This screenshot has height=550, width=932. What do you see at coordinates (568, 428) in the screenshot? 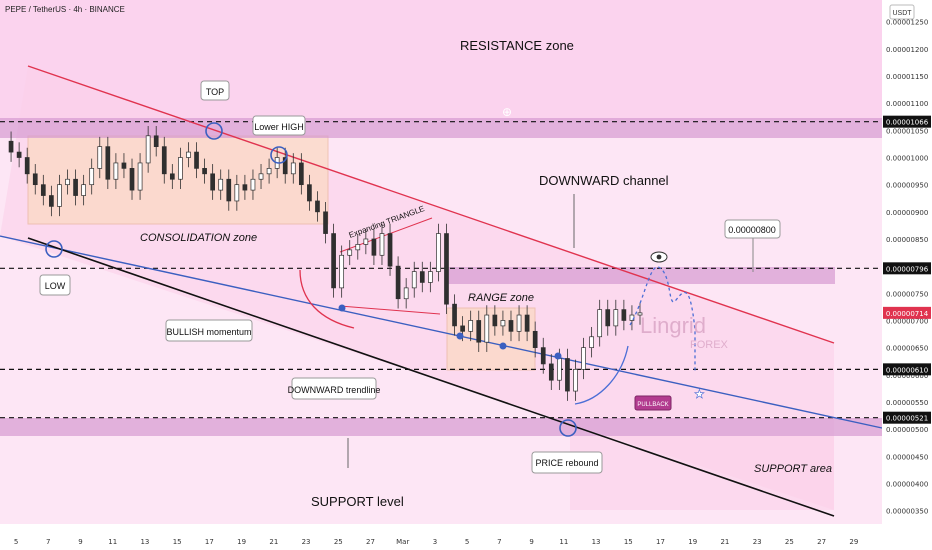
I see `rebound-pivot-marker` at bounding box center [568, 428].